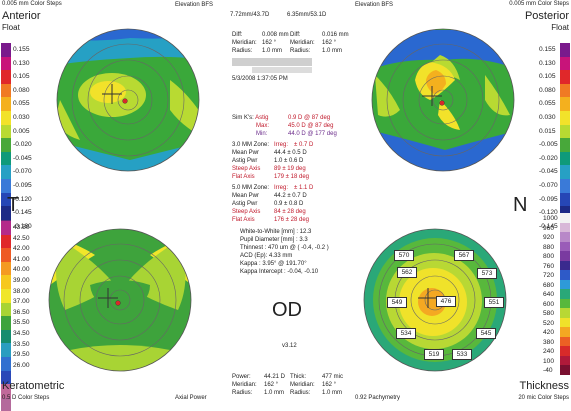 The height and width of the screenshot is (411, 571). I want to click on scale-value: 33.50, so click(21, 344).